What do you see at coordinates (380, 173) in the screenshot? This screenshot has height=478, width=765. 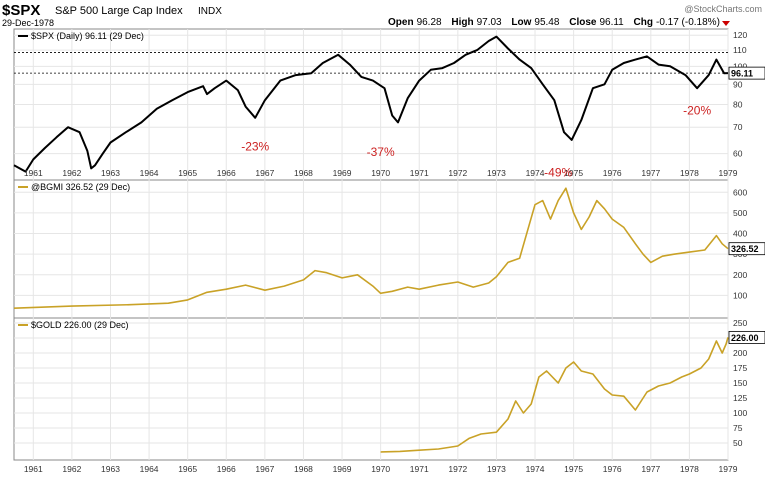 I see `spx-year-label: 1970` at bounding box center [380, 173].